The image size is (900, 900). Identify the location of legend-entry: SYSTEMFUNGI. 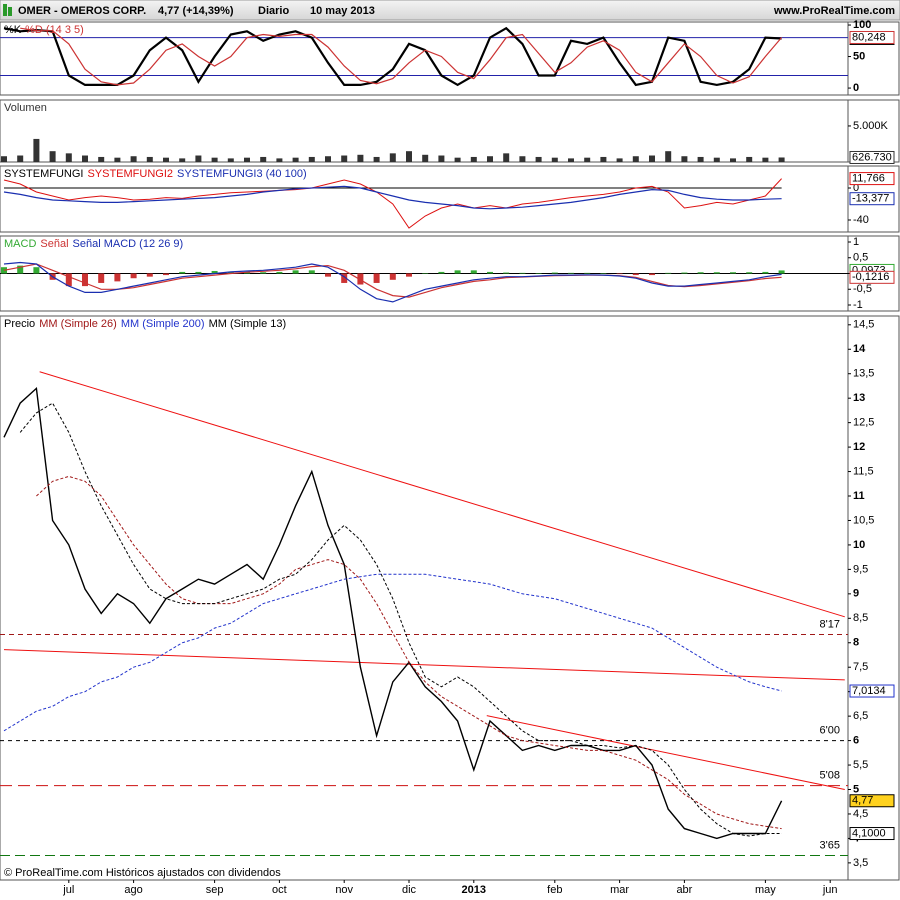
(43, 174).